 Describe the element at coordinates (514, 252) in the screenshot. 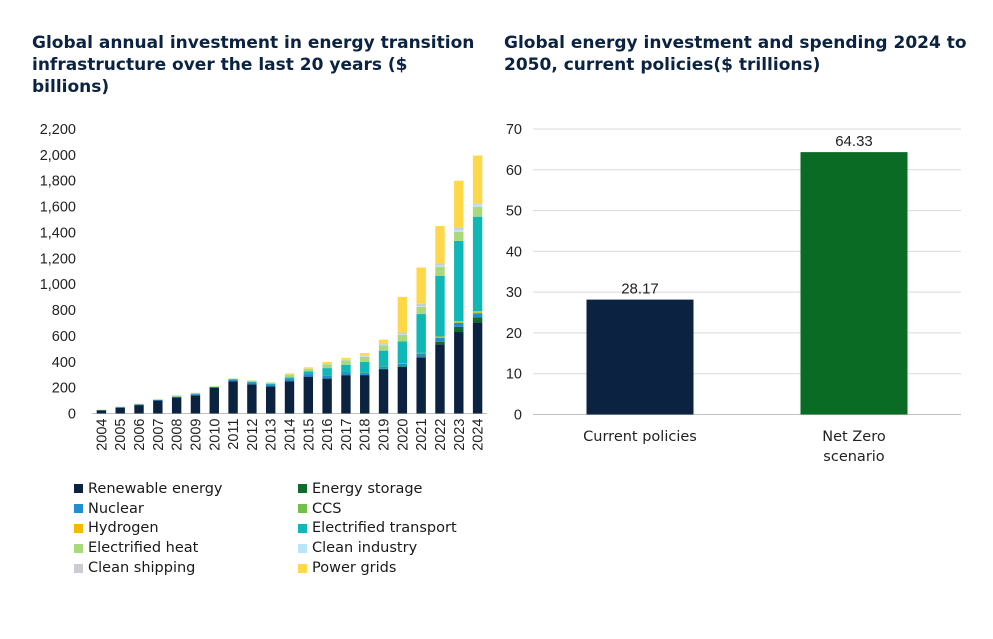

I see `y-tick-label: 40` at that location.